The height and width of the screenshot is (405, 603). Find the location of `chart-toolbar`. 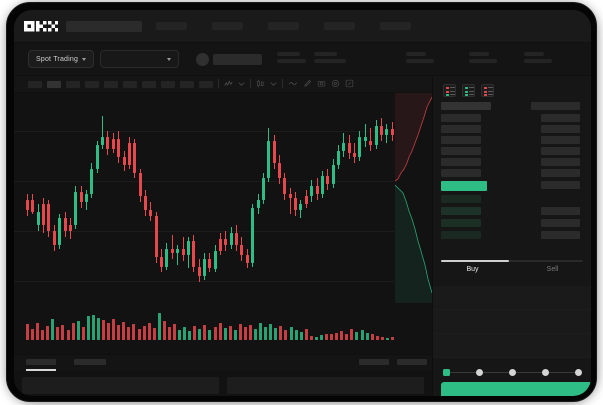

chart-toolbar is located at coordinates (223, 84).